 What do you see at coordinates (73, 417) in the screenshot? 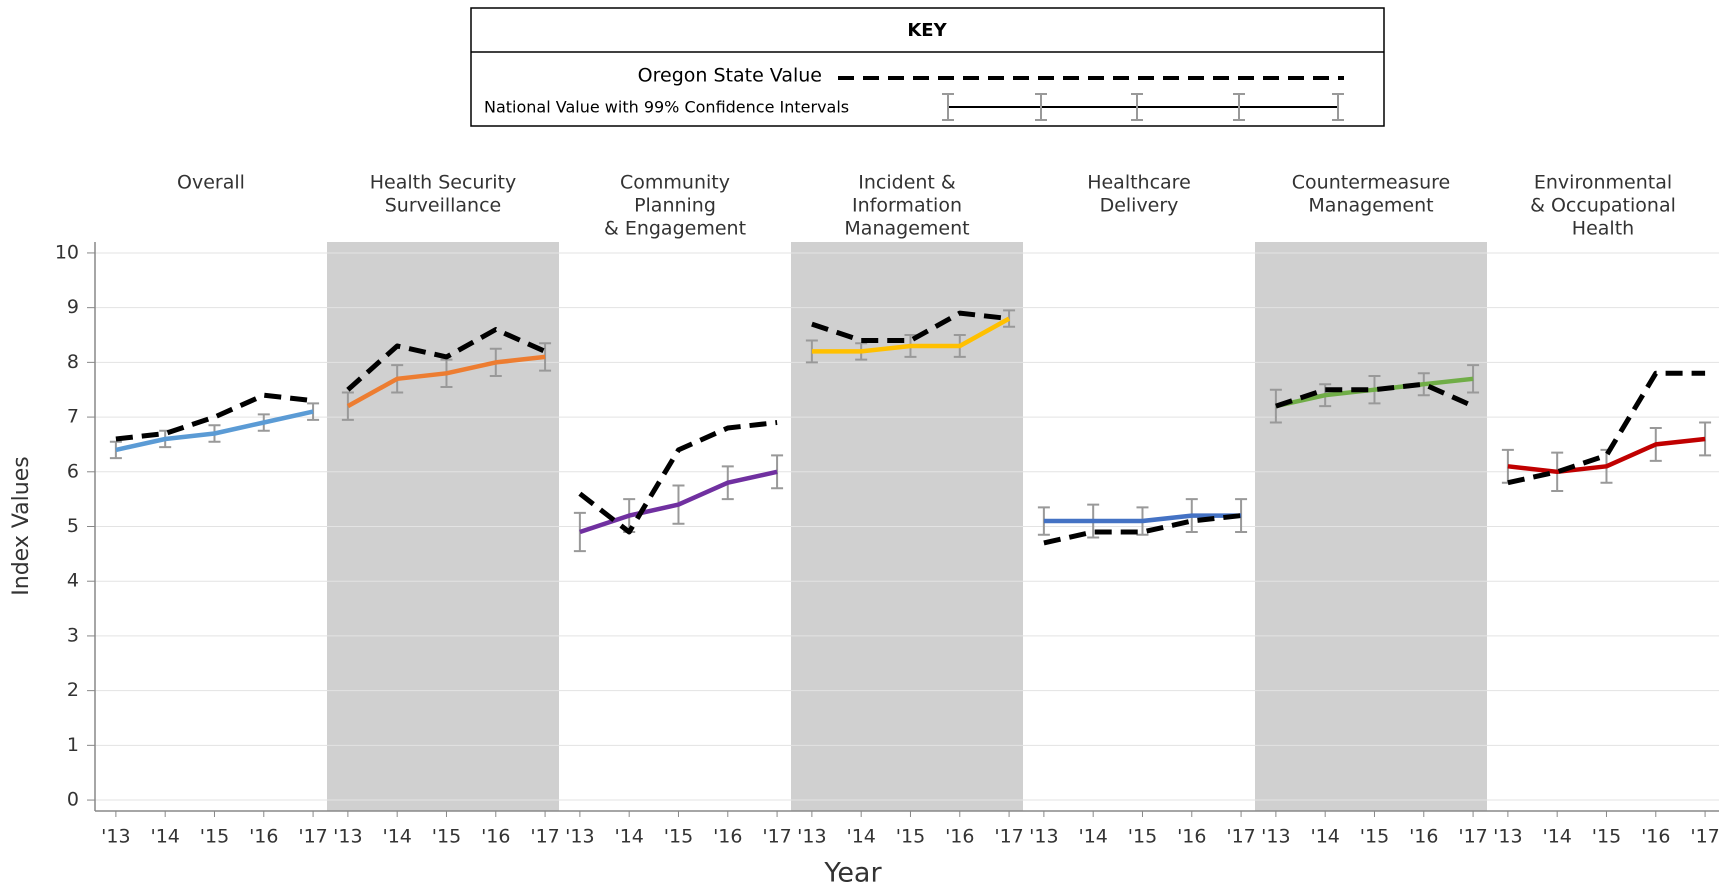
I see `y-tick-label: 7` at bounding box center [73, 417].